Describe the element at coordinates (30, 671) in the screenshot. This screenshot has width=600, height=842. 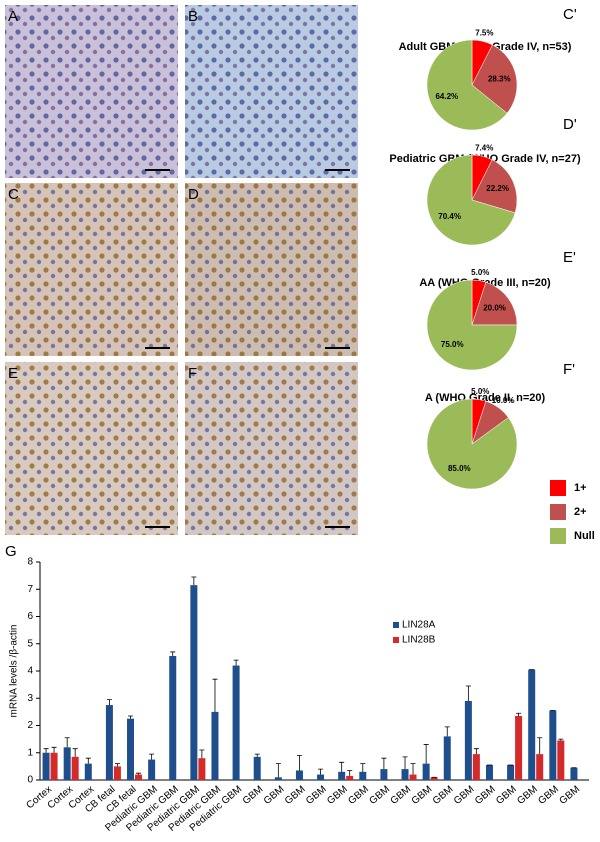
I see `y-tick-label: 4` at that location.